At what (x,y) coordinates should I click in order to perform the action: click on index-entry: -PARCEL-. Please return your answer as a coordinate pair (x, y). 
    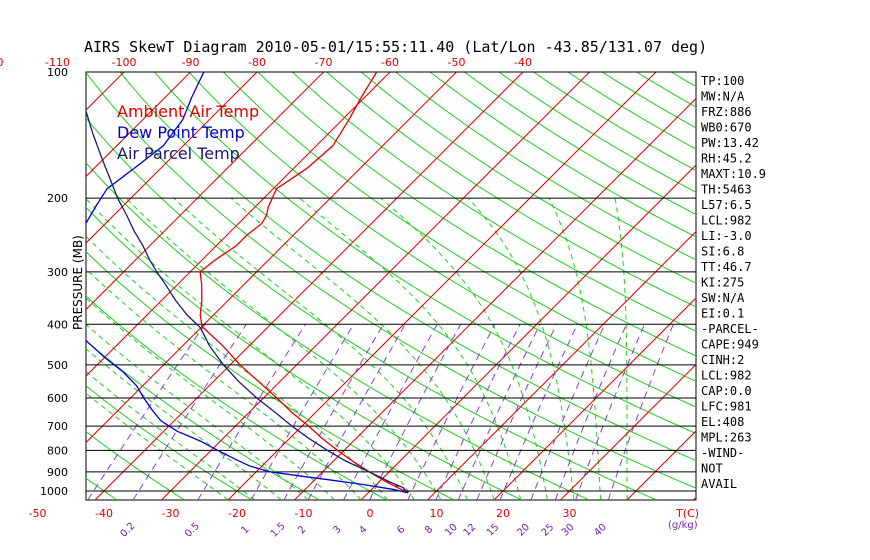
    Looking at the image, I should click on (730, 329).